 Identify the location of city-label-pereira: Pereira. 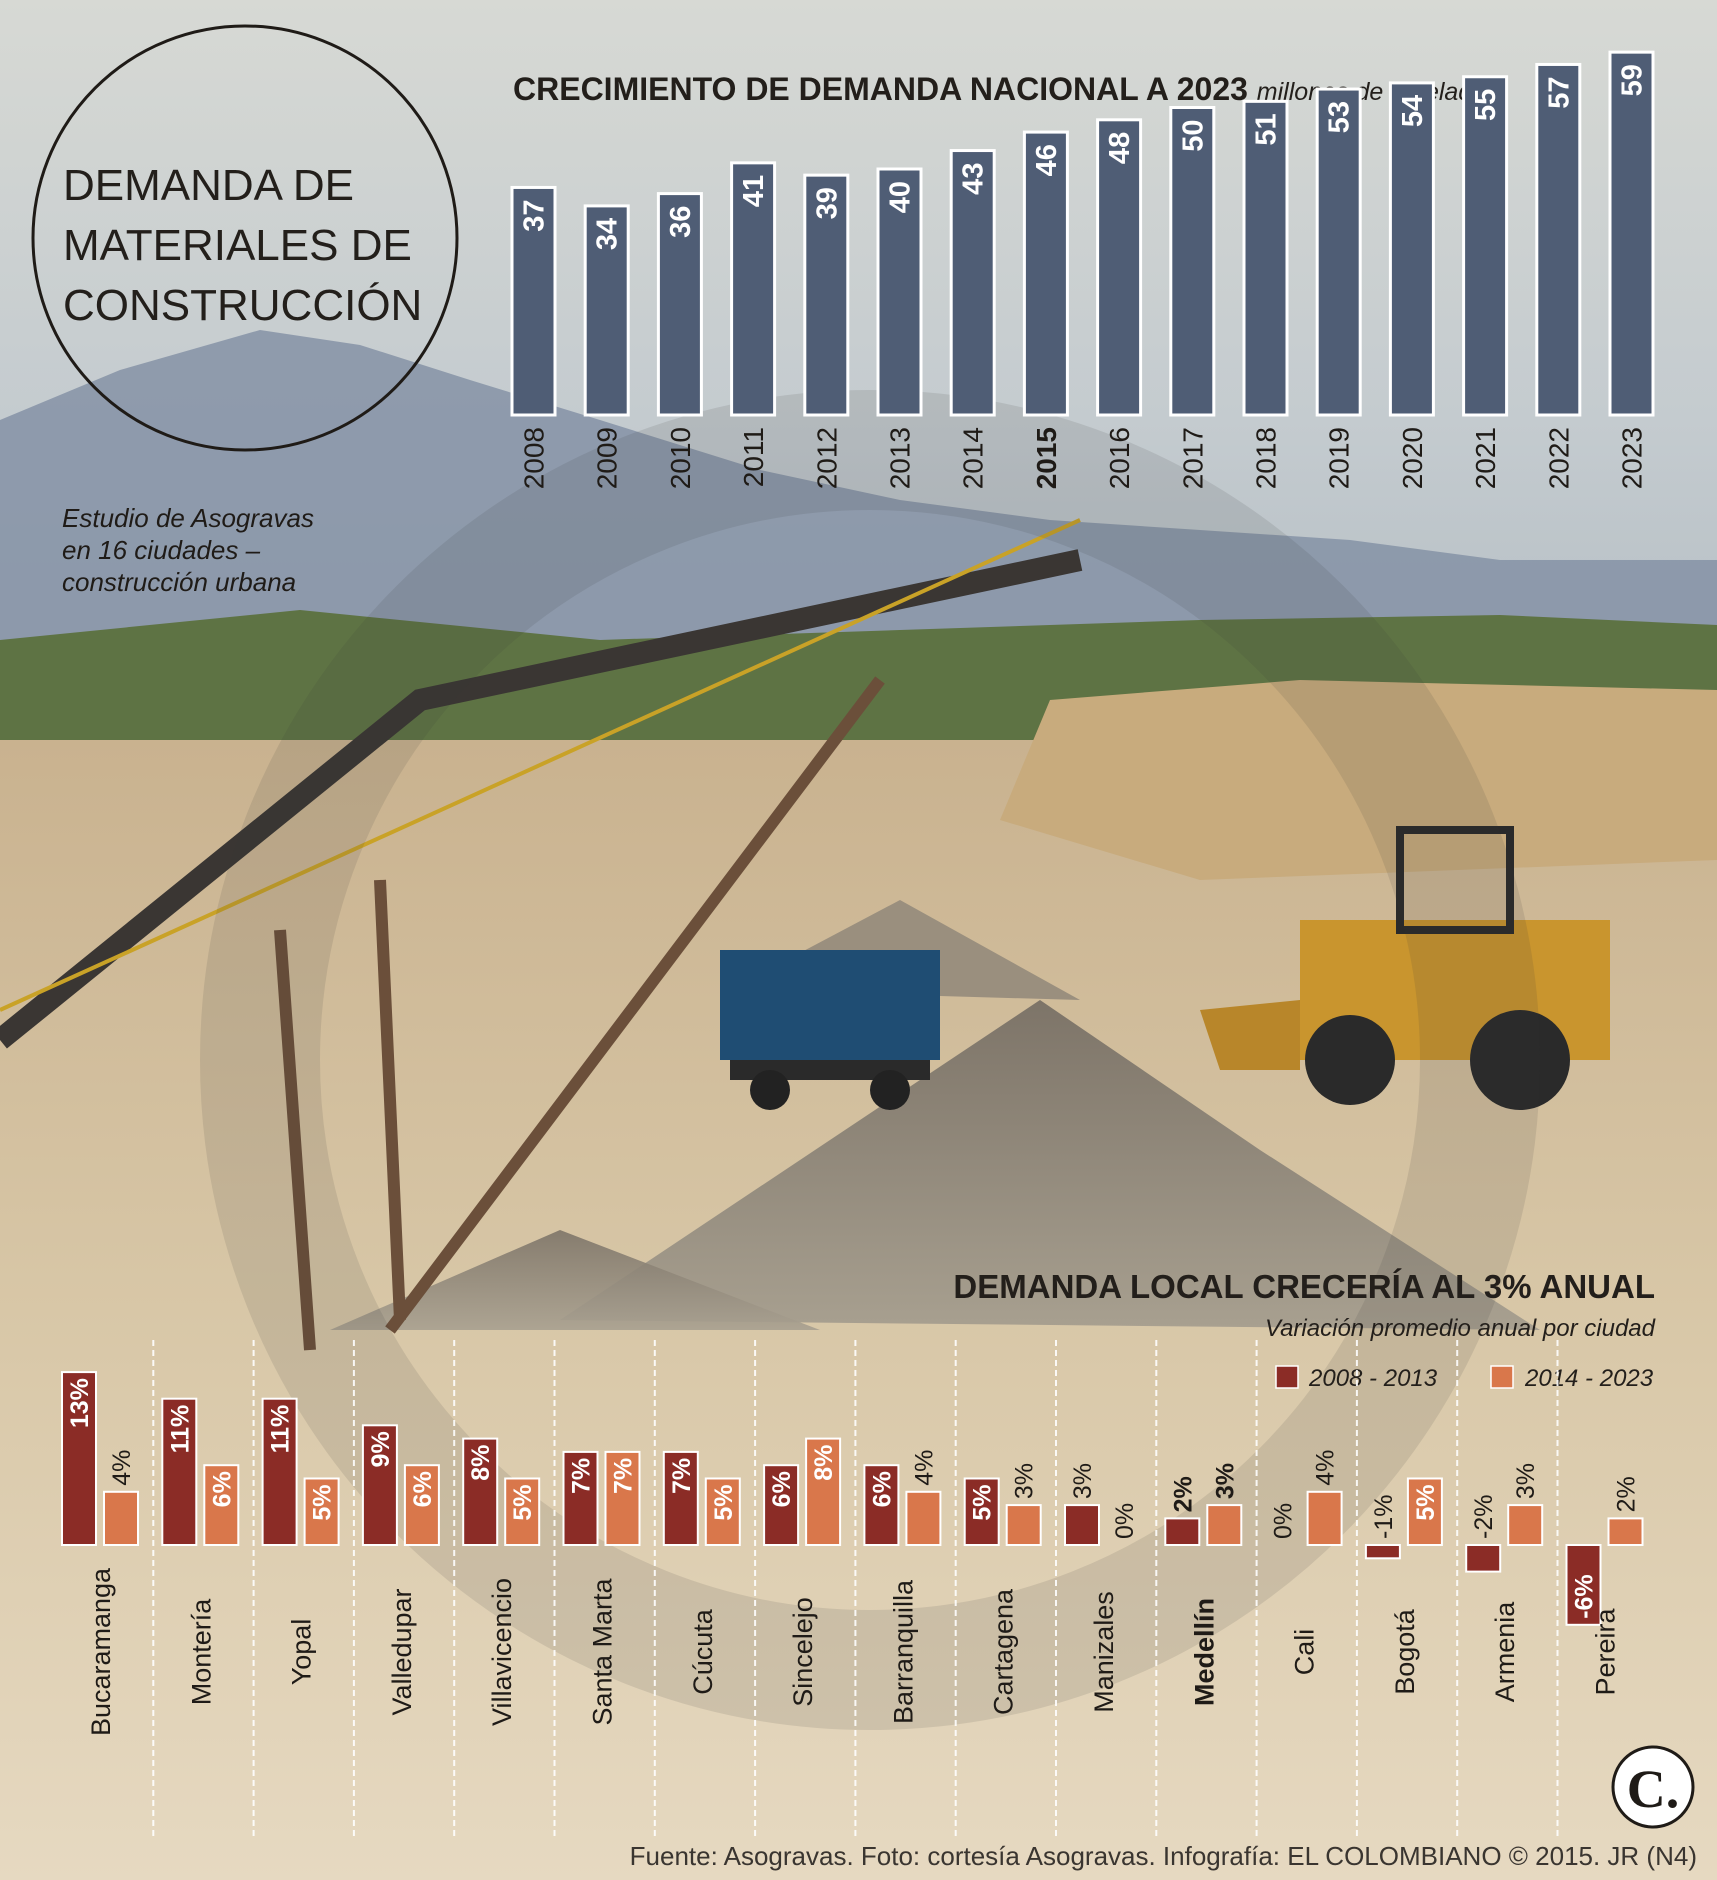
(1606, 1652).